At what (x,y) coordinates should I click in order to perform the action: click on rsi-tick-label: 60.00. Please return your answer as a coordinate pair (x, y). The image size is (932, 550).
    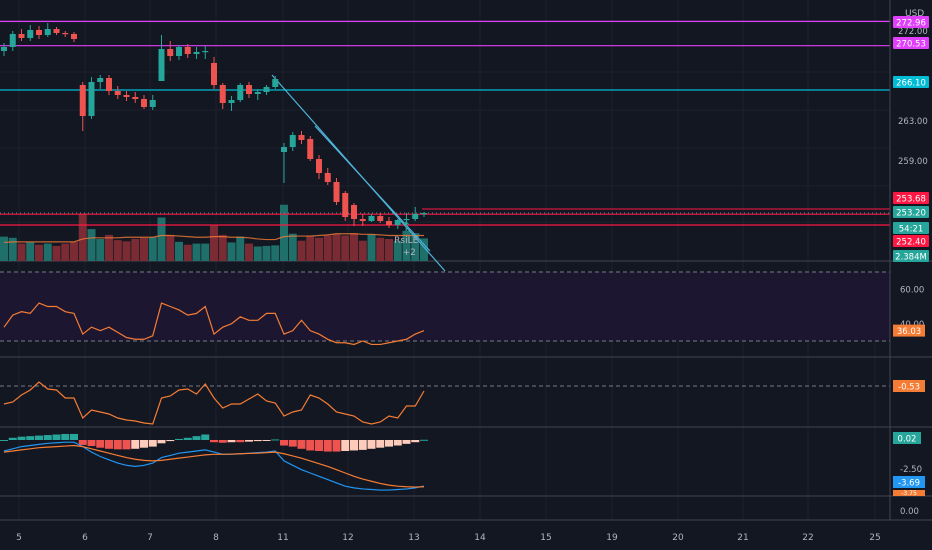
    Looking at the image, I should click on (912, 290).